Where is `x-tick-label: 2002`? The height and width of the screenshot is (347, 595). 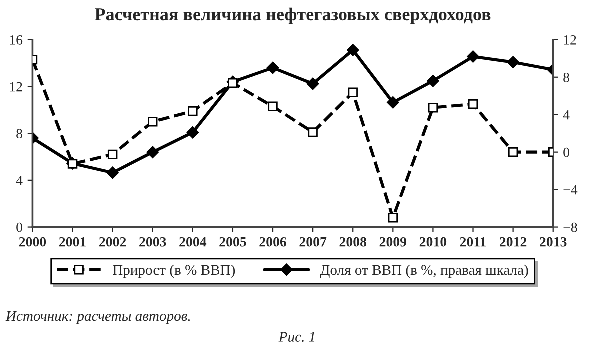 x-tick-label: 2002 is located at coordinates (113, 242).